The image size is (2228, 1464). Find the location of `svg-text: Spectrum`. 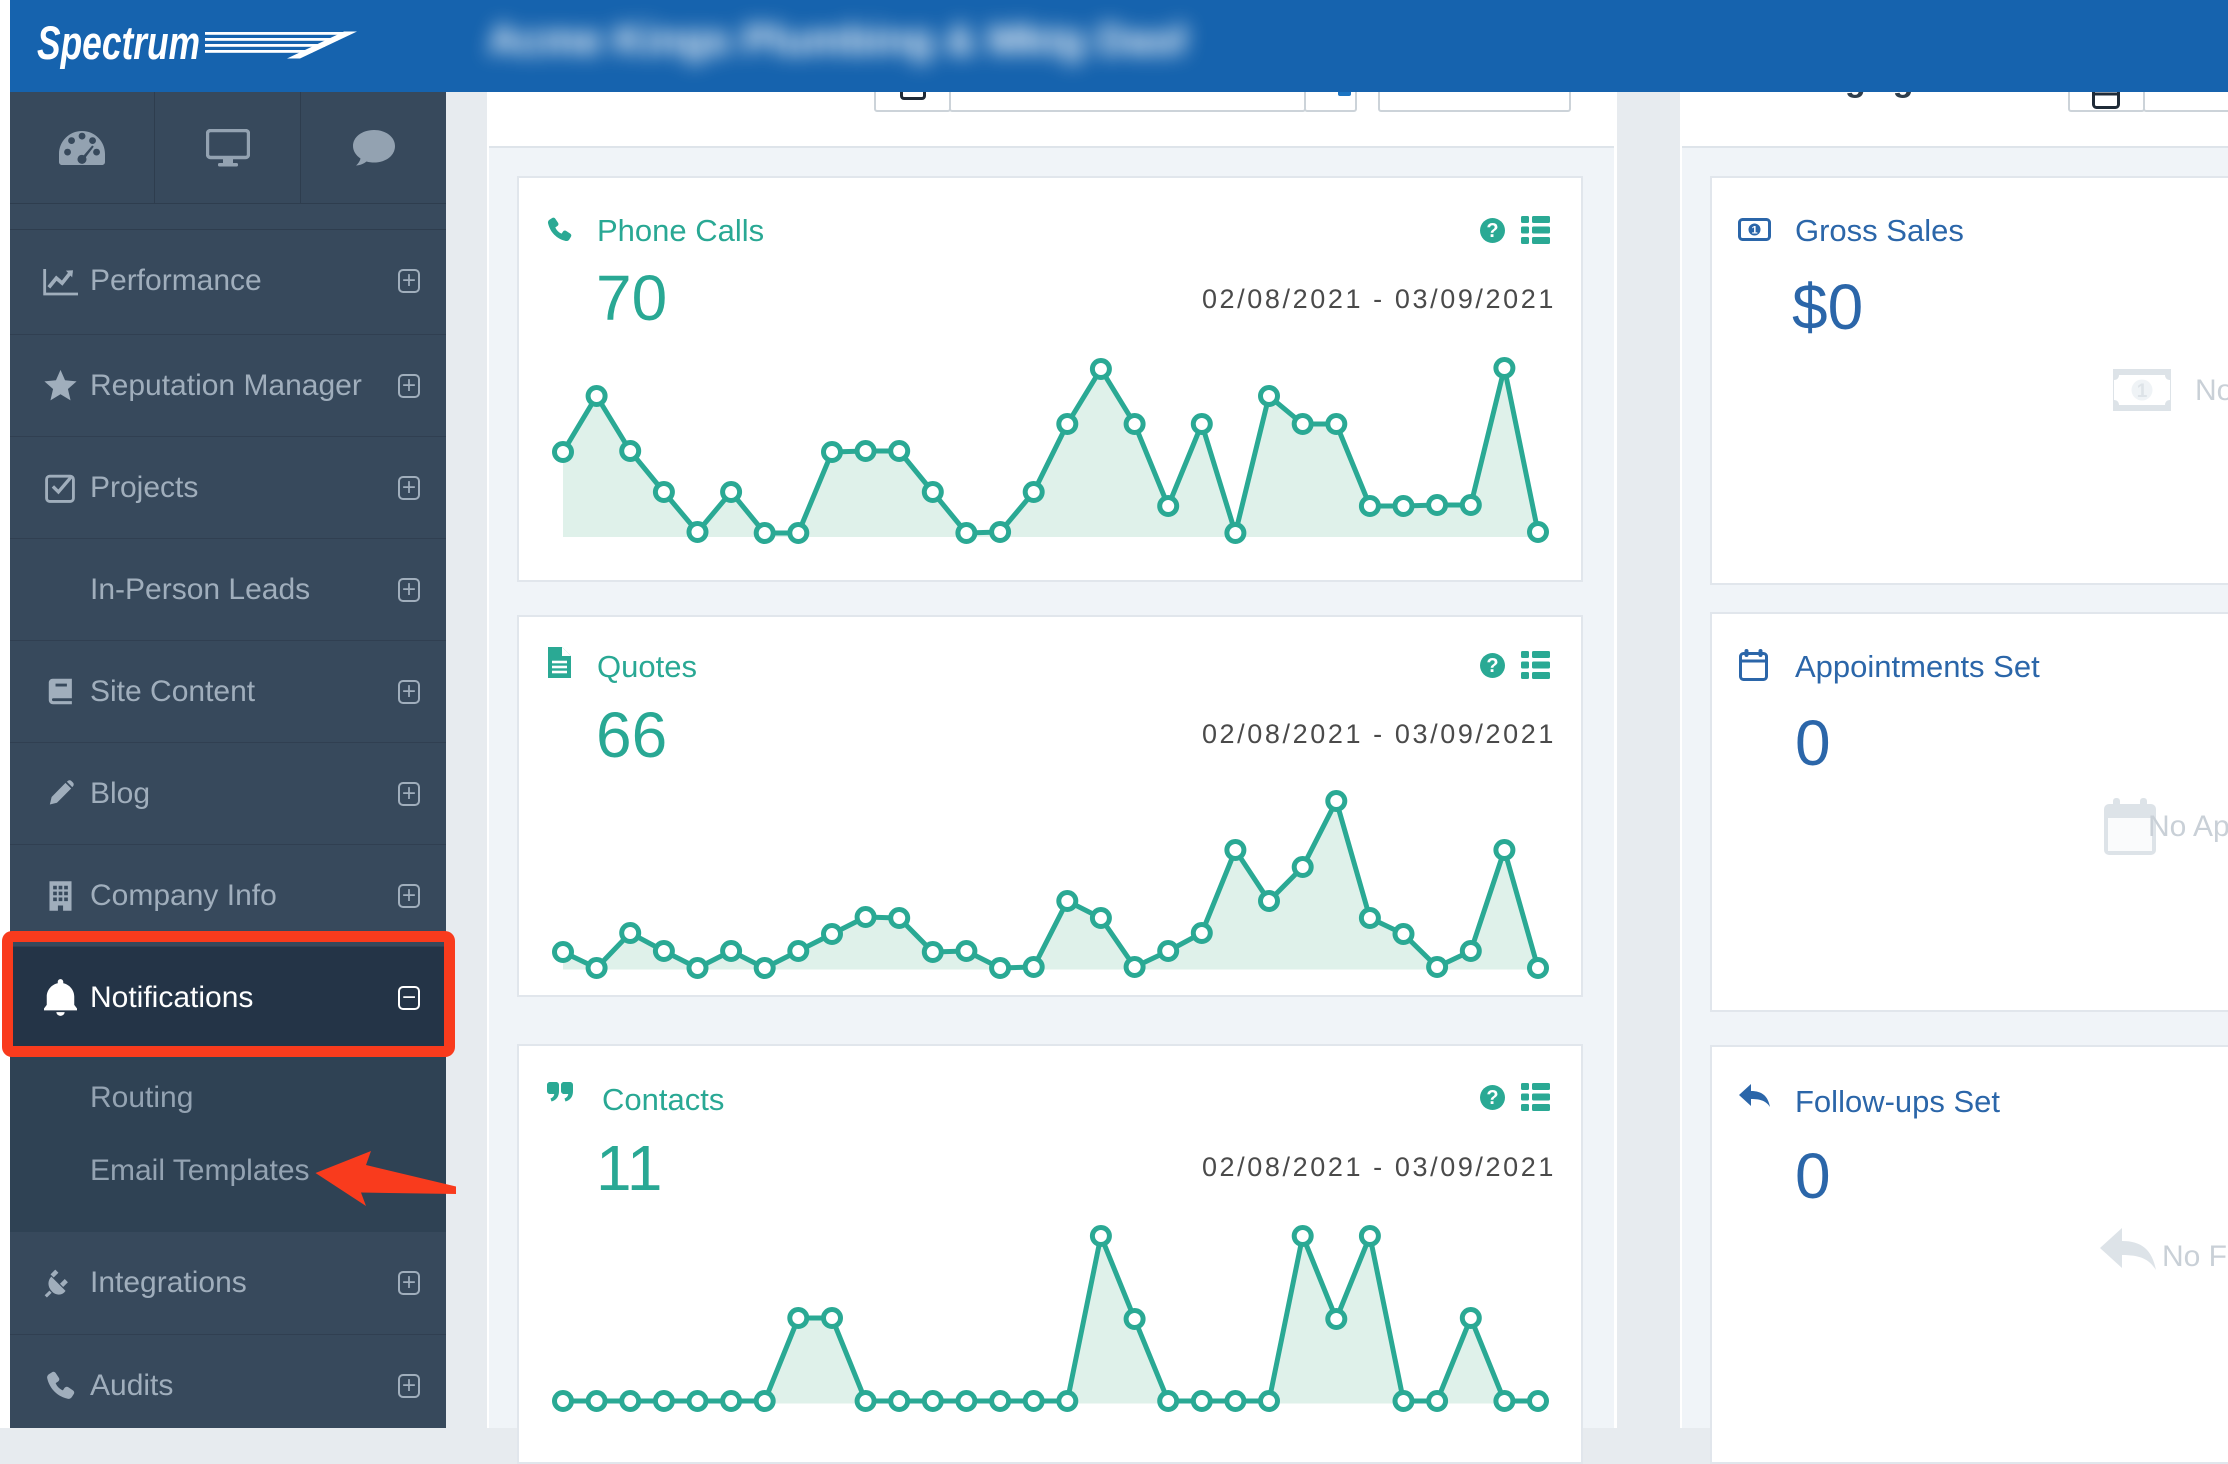

svg-text: Spectrum is located at coordinates (118, 42).